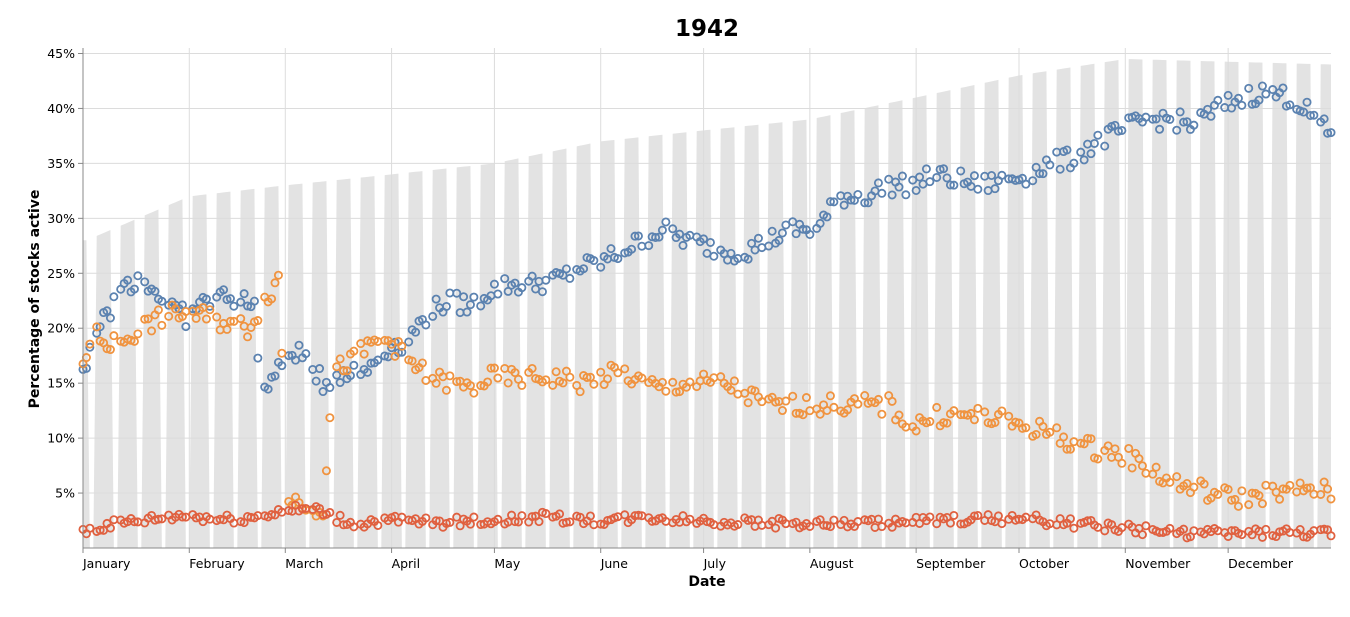 The height and width of the screenshot is (617, 1350). Describe the element at coordinates (1044, 563) in the screenshot. I see `x-tick-label: October` at that location.